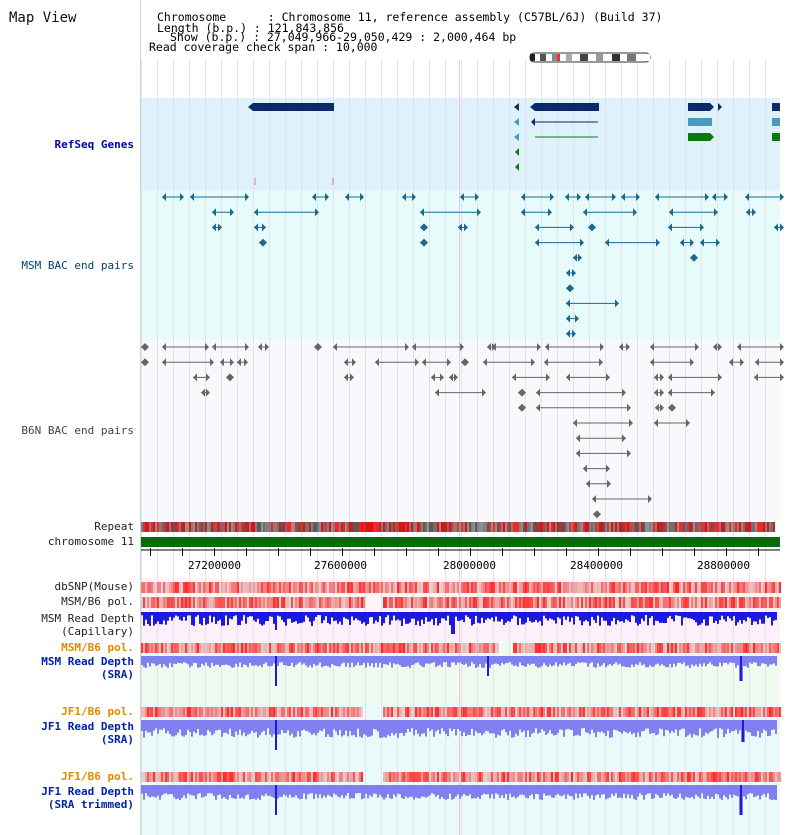 The width and height of the screenshot is (800, 835). What do you see at coordinates (87, 791) in the screenshot?
I see `track-label-jf1-depth-trimmed: JF1 Read Depth` at bounding box center [87, 791].